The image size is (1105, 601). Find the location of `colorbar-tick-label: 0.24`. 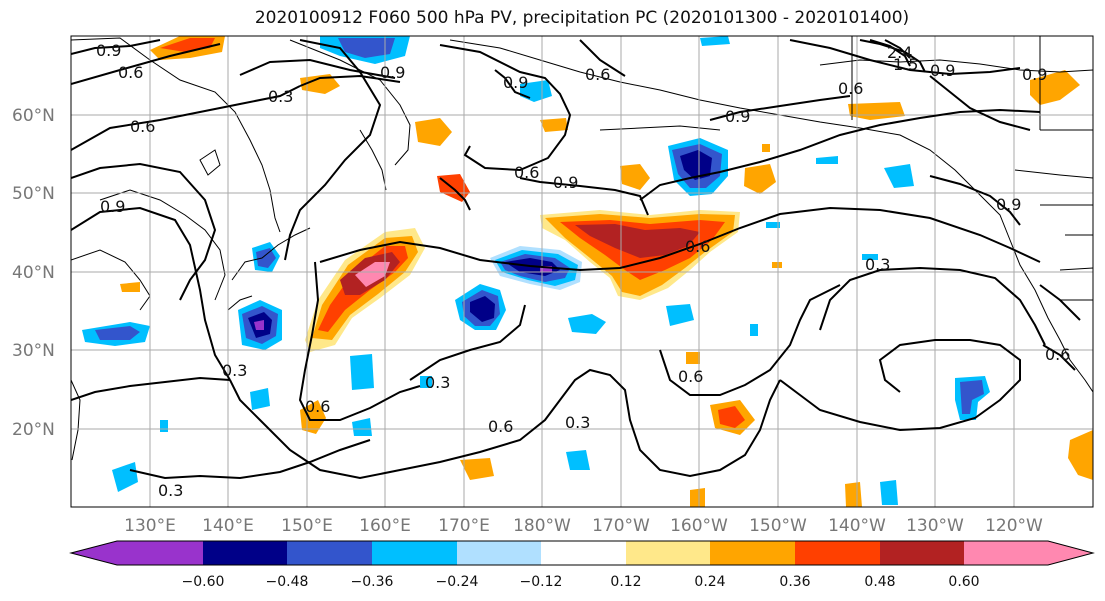

colorbar-tick-label: 0.24 is located at coordinates (709, 582).